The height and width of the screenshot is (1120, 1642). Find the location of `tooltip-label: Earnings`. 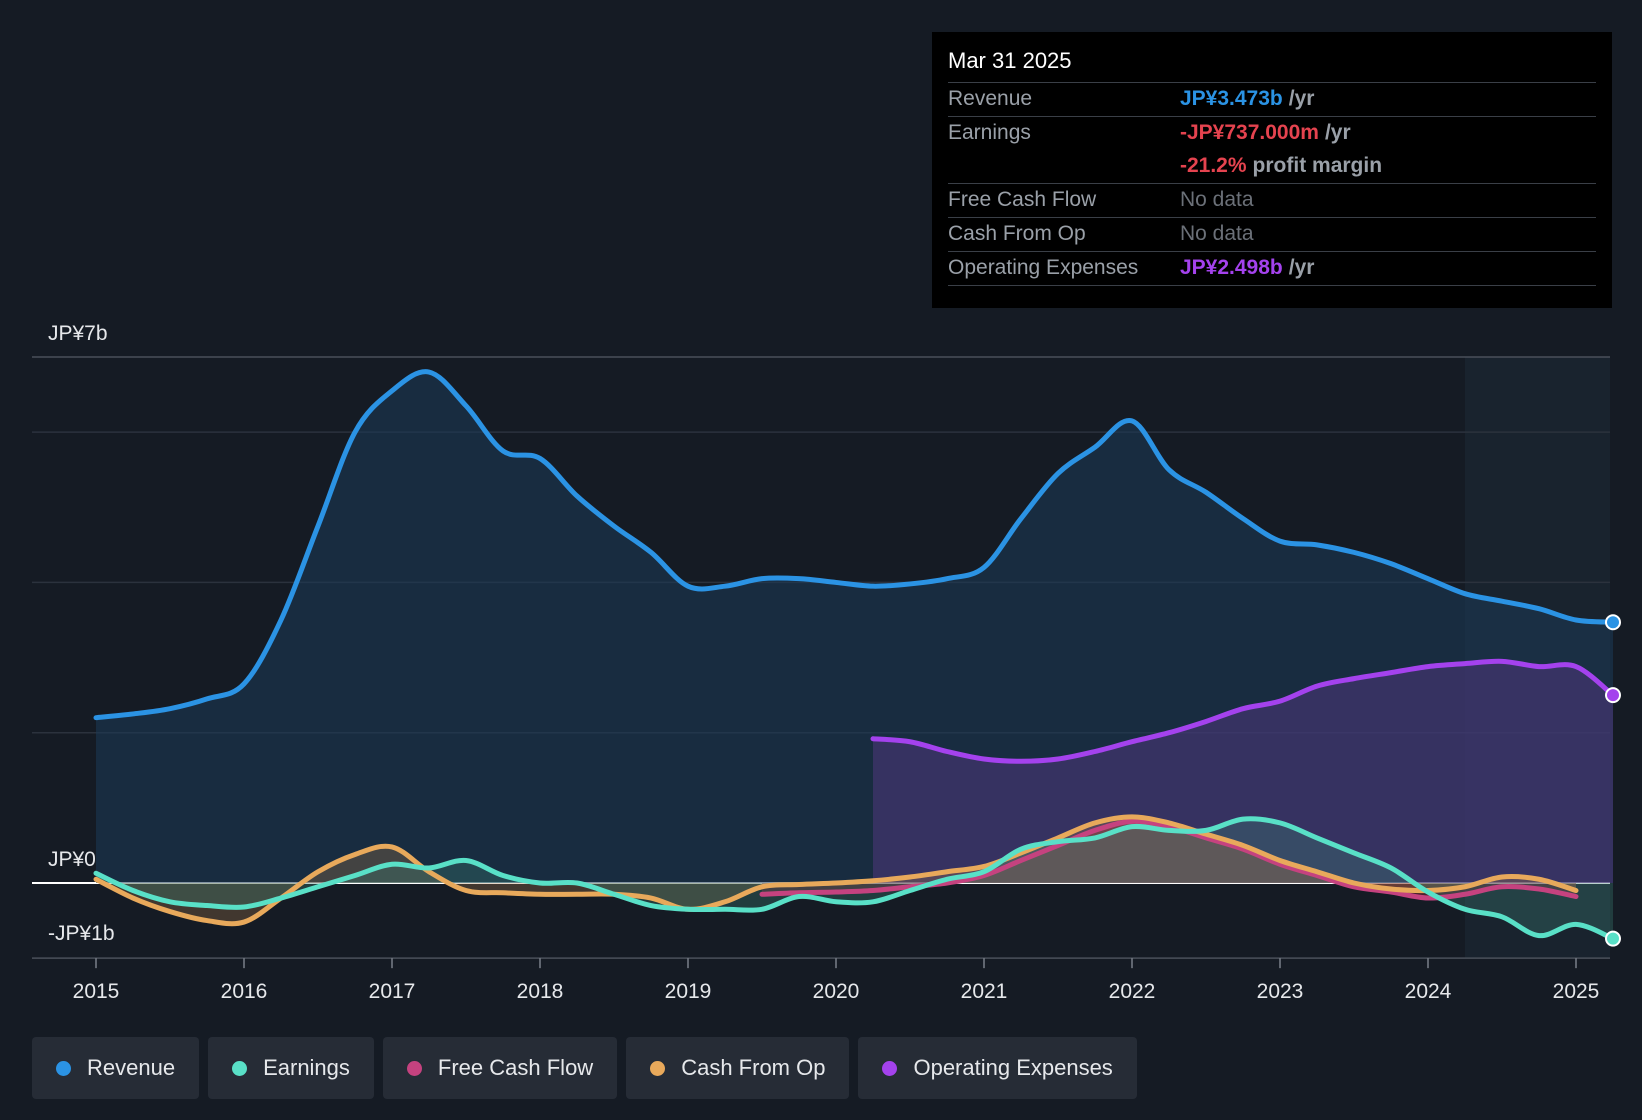

tooltip-label: Earnings is located at coordinates (989, 132).